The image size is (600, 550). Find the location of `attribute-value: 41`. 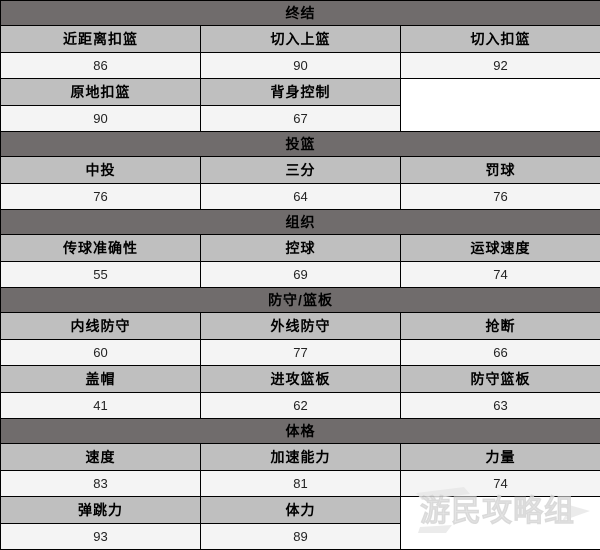

attribute-value: 41 is located at coordinates (101, 406).